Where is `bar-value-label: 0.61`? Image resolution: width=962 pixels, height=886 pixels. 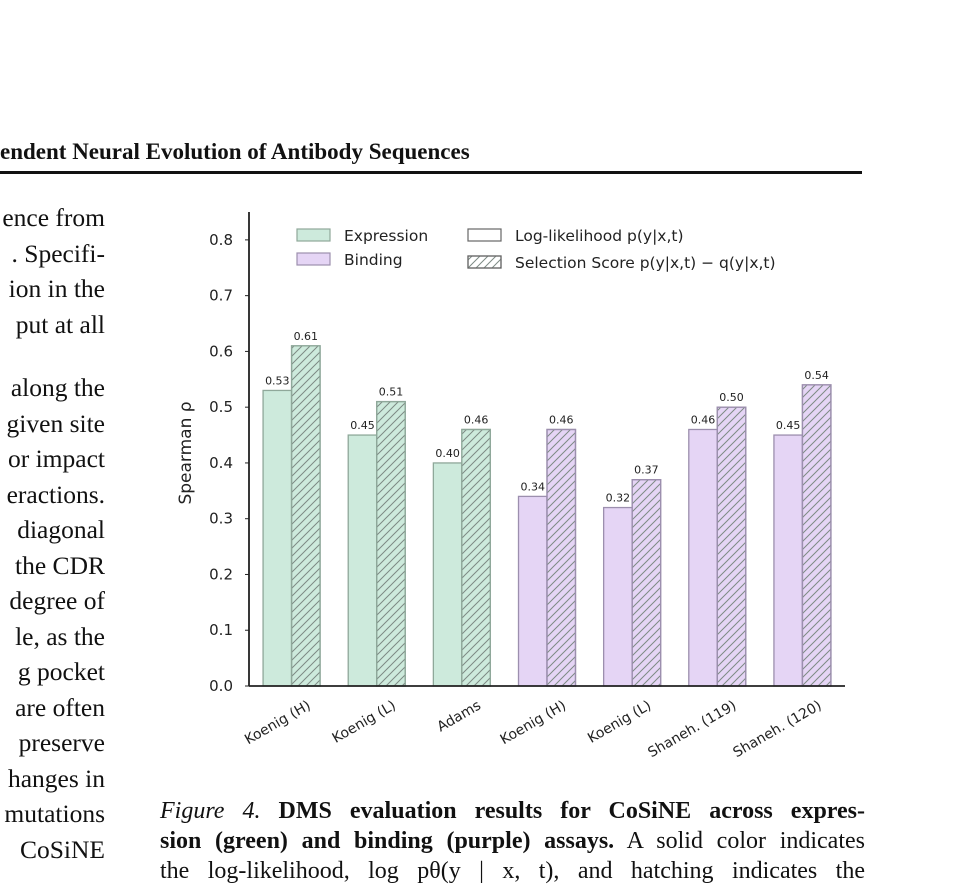
bar-value-label: 0.61 is located at coordinates (306, 336).